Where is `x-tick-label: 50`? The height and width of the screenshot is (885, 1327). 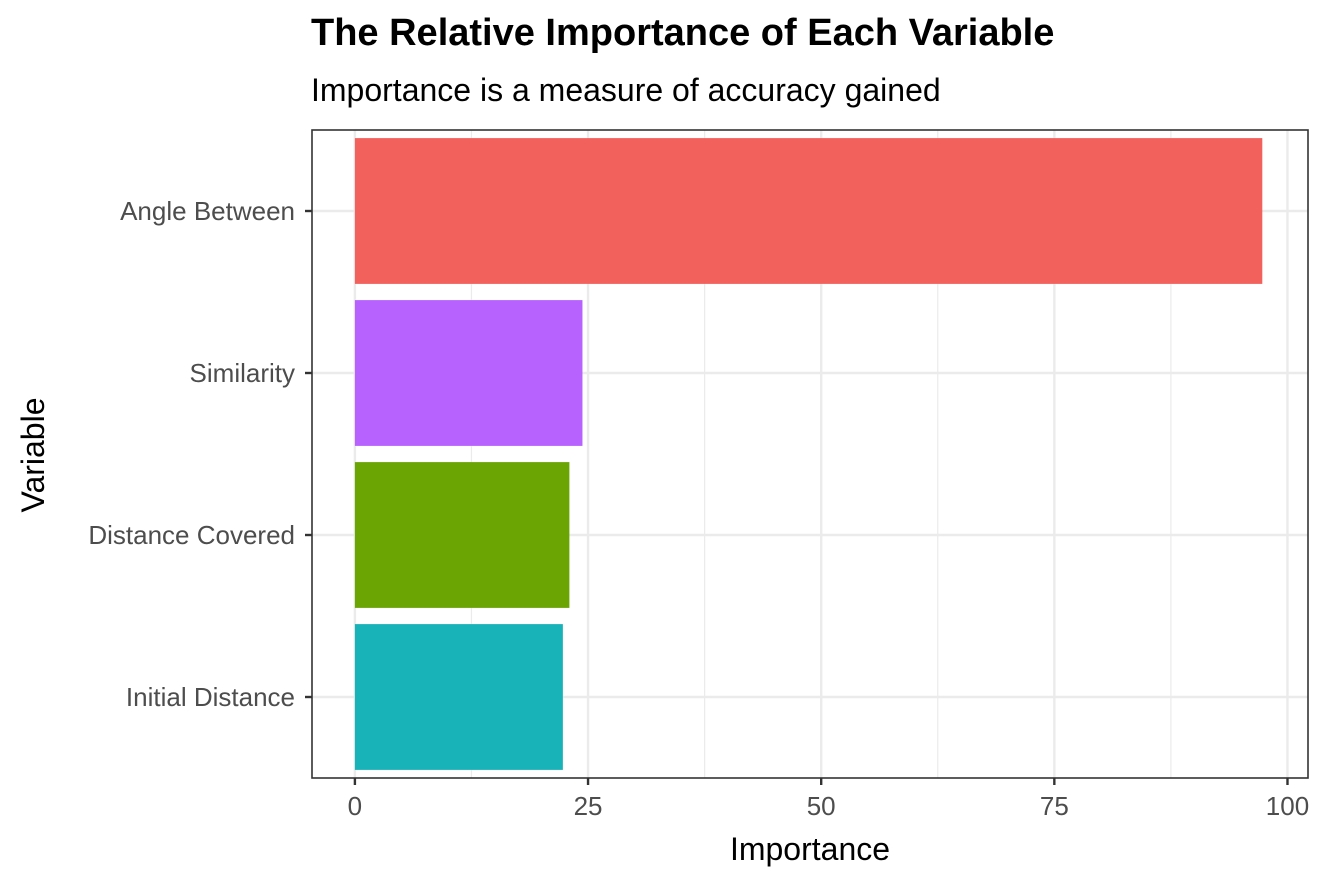 x-tick-label: 50 is located at coordinates (821, 806).